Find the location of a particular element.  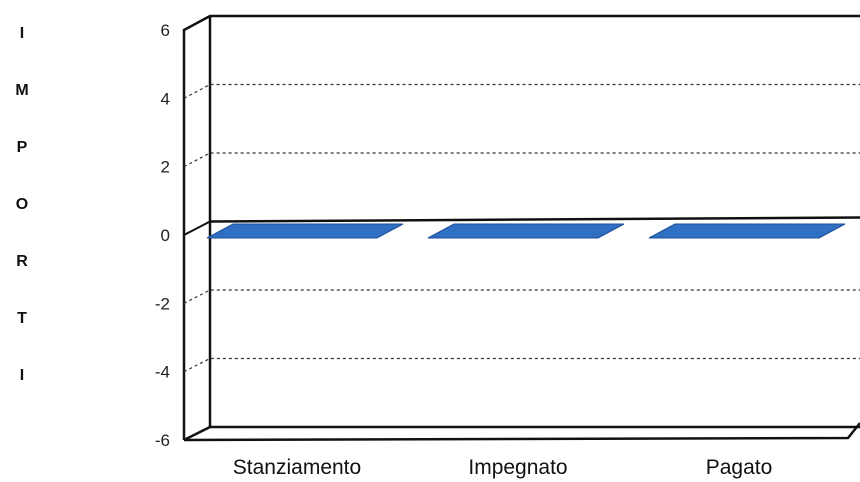

zero-depth-line is located at coordinates (197, 228).